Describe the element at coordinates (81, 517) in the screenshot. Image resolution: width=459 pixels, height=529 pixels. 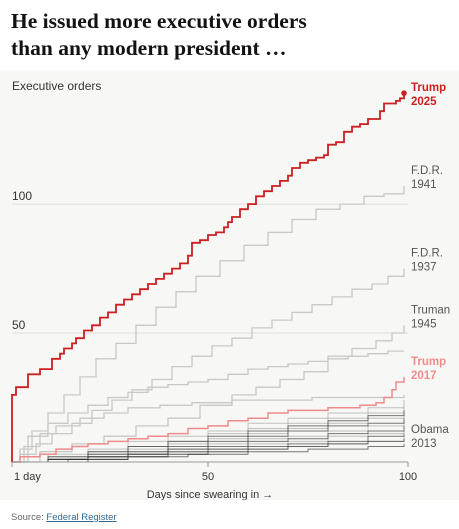
I see `source-link: Federal Register` at that location.